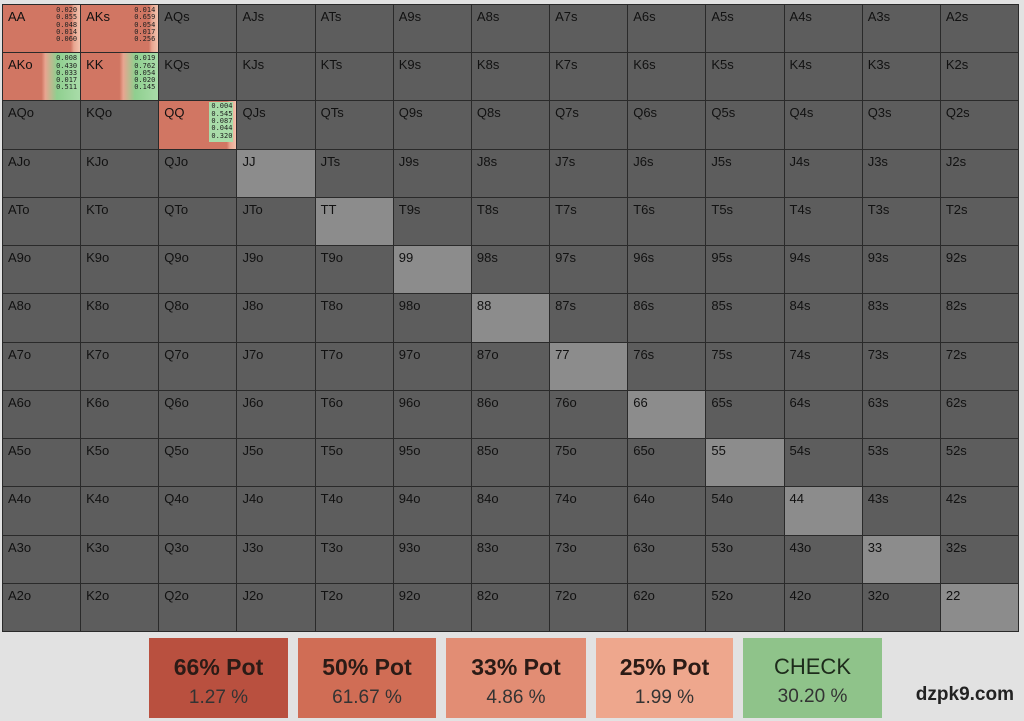  What do you see at coordinates (120, 559) in the screenshot?
I see `hand-cell: K3o` at bounding box center [120, 559].